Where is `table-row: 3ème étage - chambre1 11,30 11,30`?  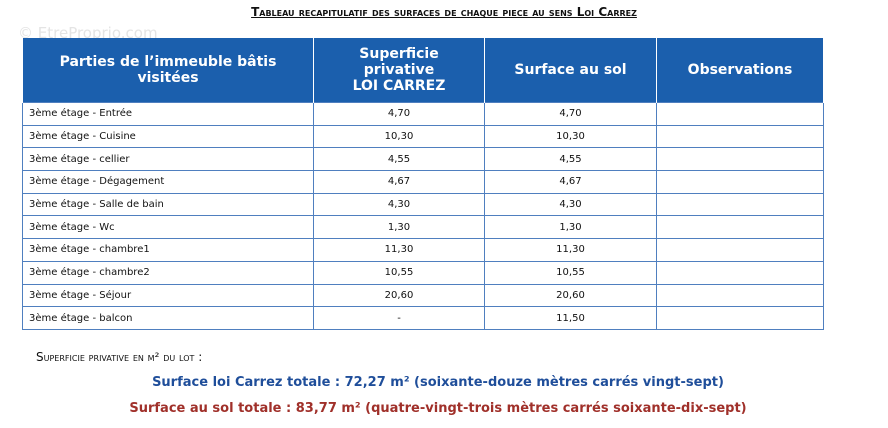 table-row: 3ème étage - chambre1 11,30 11,30 is located at coordinates (423, 250).